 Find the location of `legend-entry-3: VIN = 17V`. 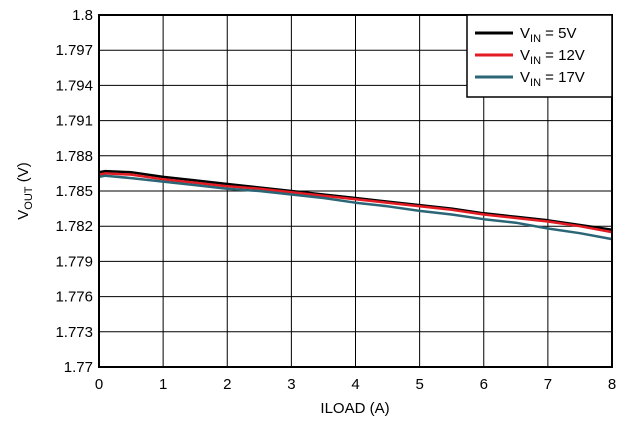

legend-entry-3: VIN = 17V is located at coordinates (552, 79).